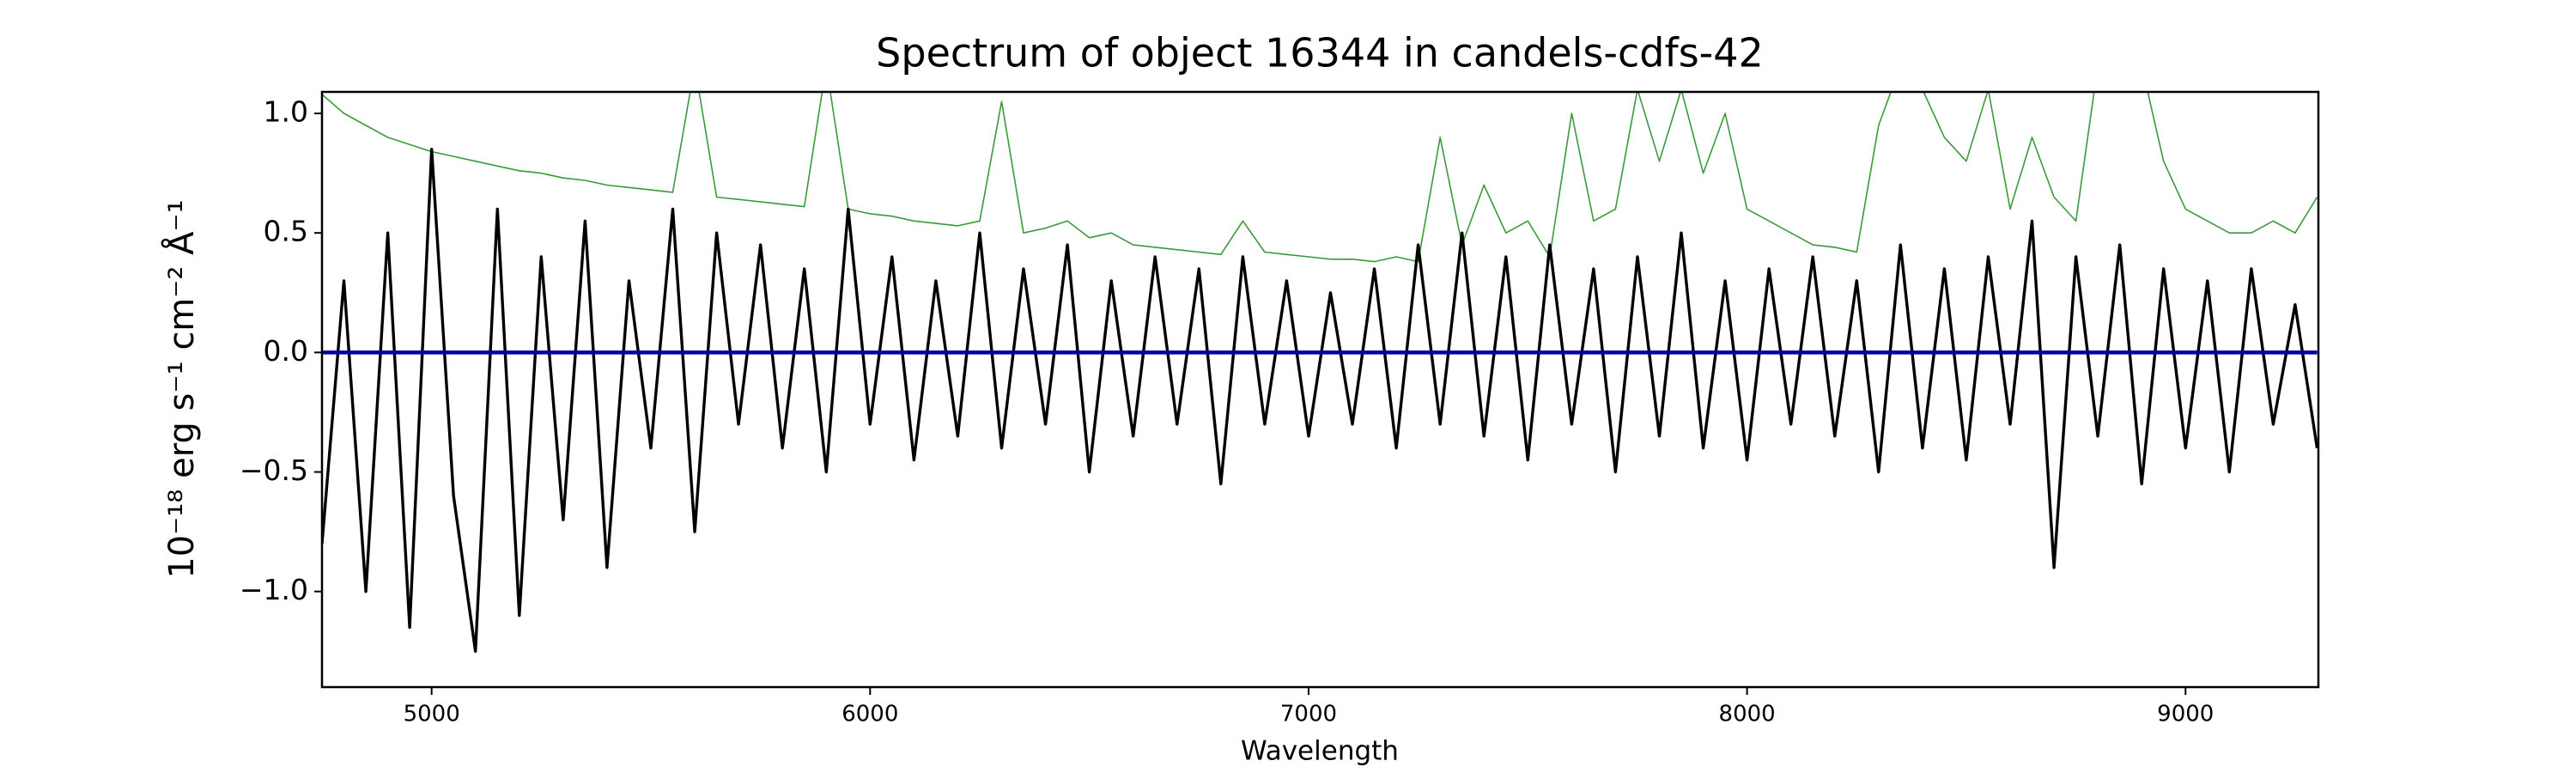 The image size is (2576, 773). Describe the element at coordinates (286, 231) in the screenshot. I see `y-tick-label: 0.5` at that location.